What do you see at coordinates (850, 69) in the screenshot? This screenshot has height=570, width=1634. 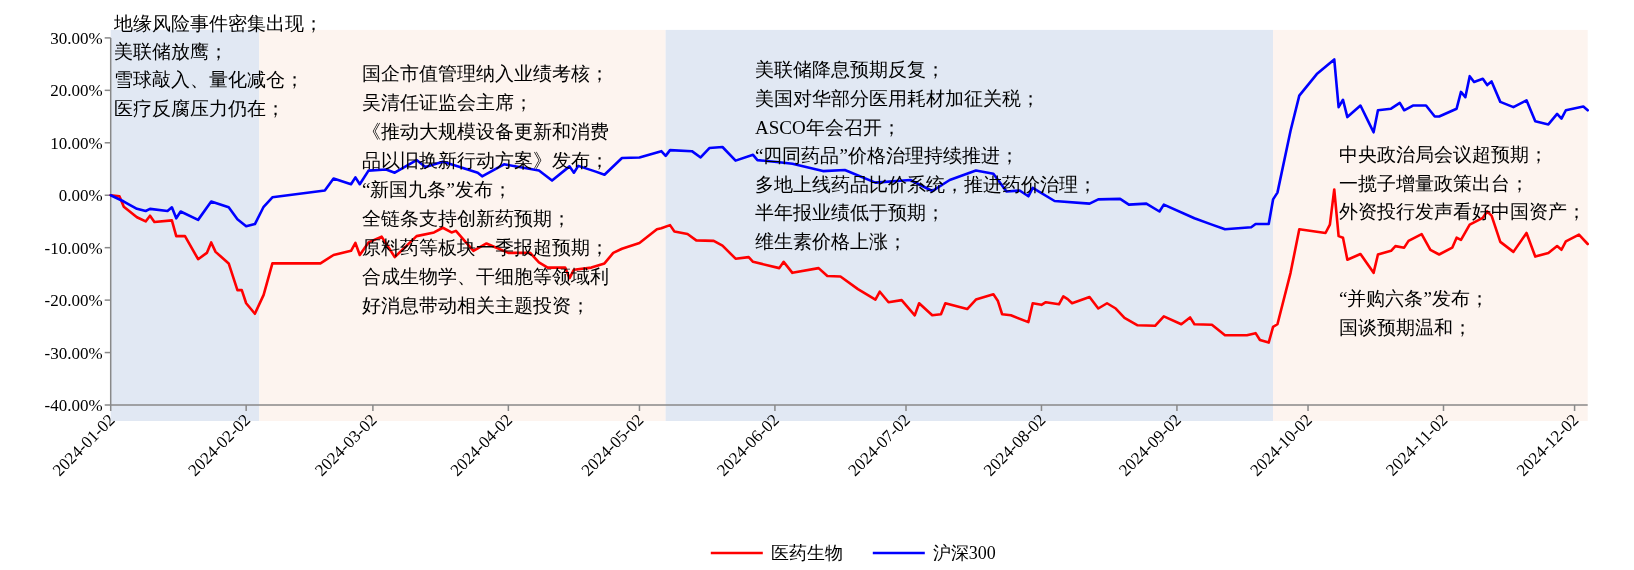 I see `annotation: 美联储降息预期反复；` at bounding box center [850, 69].